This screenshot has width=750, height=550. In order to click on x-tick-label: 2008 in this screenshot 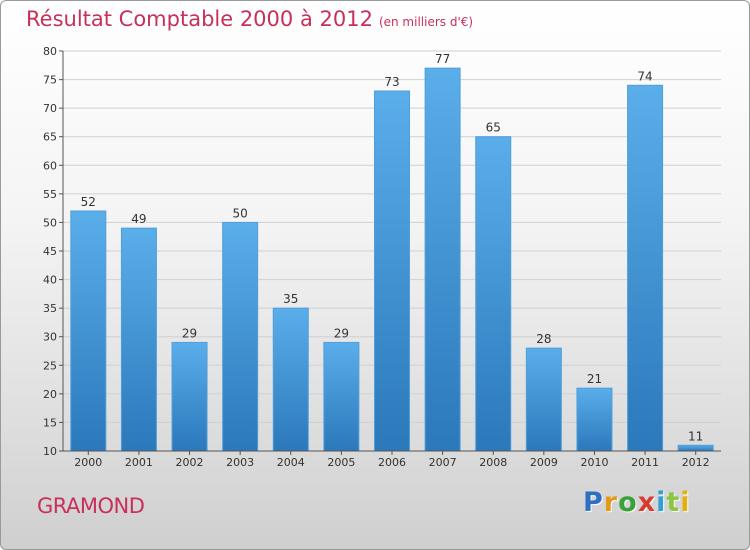, I will do `click(493, 462)`.